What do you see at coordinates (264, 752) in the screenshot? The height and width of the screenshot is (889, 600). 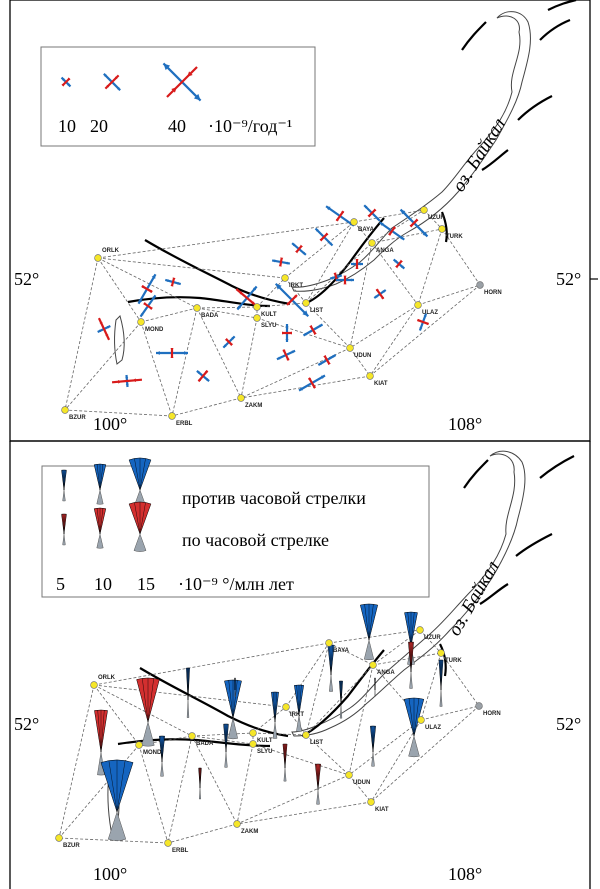 I see `station-label-slyu: SLYU` at bounding box center [264, 752].